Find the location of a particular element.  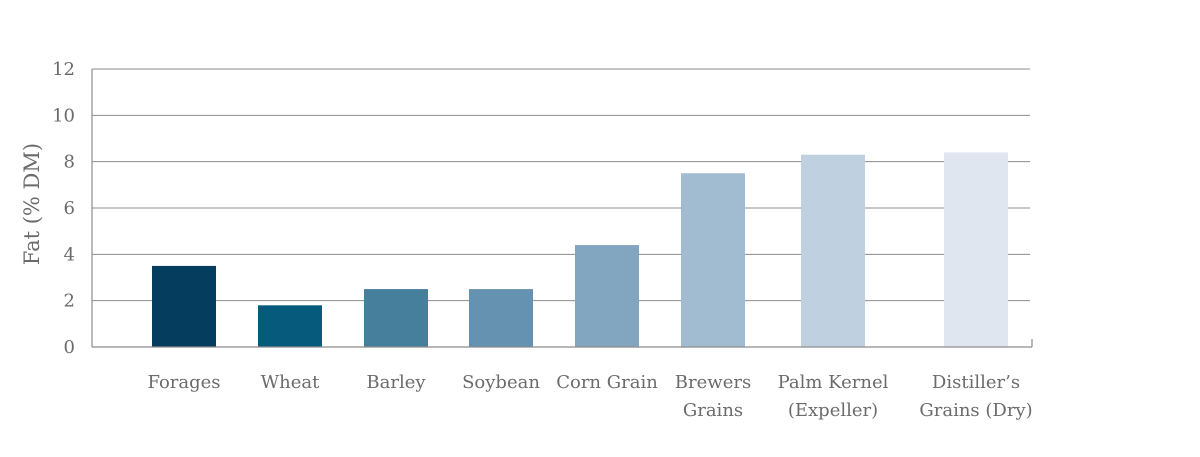

y-tick-label: 2 is located at coordinates (69, 301).